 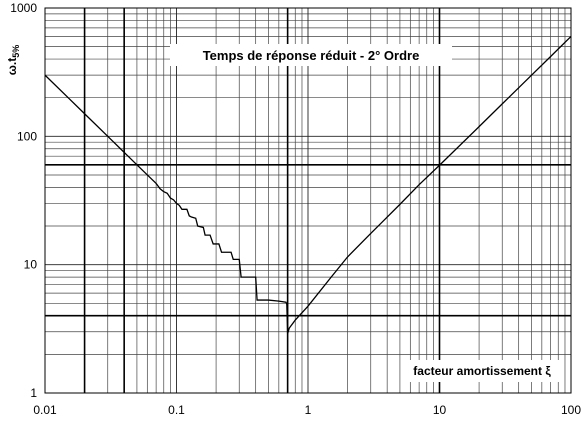 I want to click on y-axis-label-group: ω.t5%, so click(x=13, y=60).